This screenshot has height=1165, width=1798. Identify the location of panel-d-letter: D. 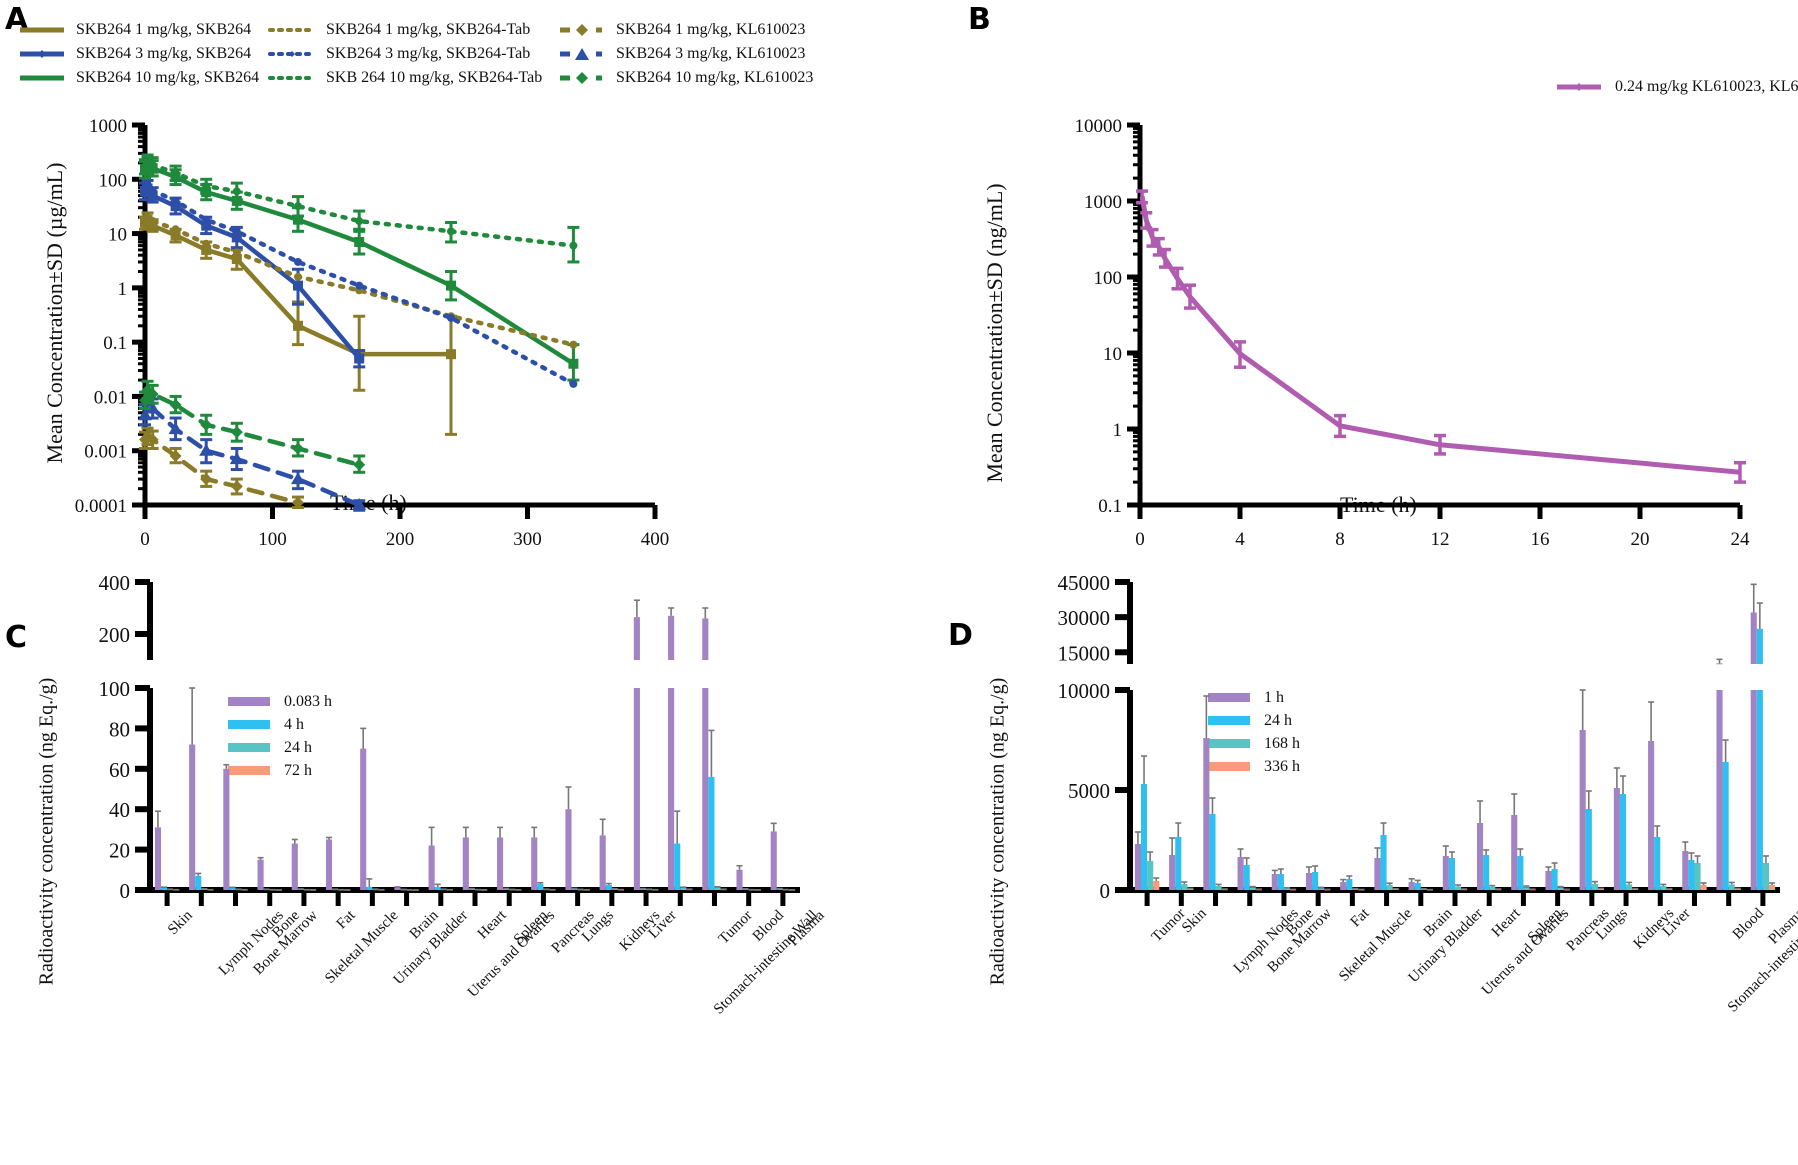
(960, 635).